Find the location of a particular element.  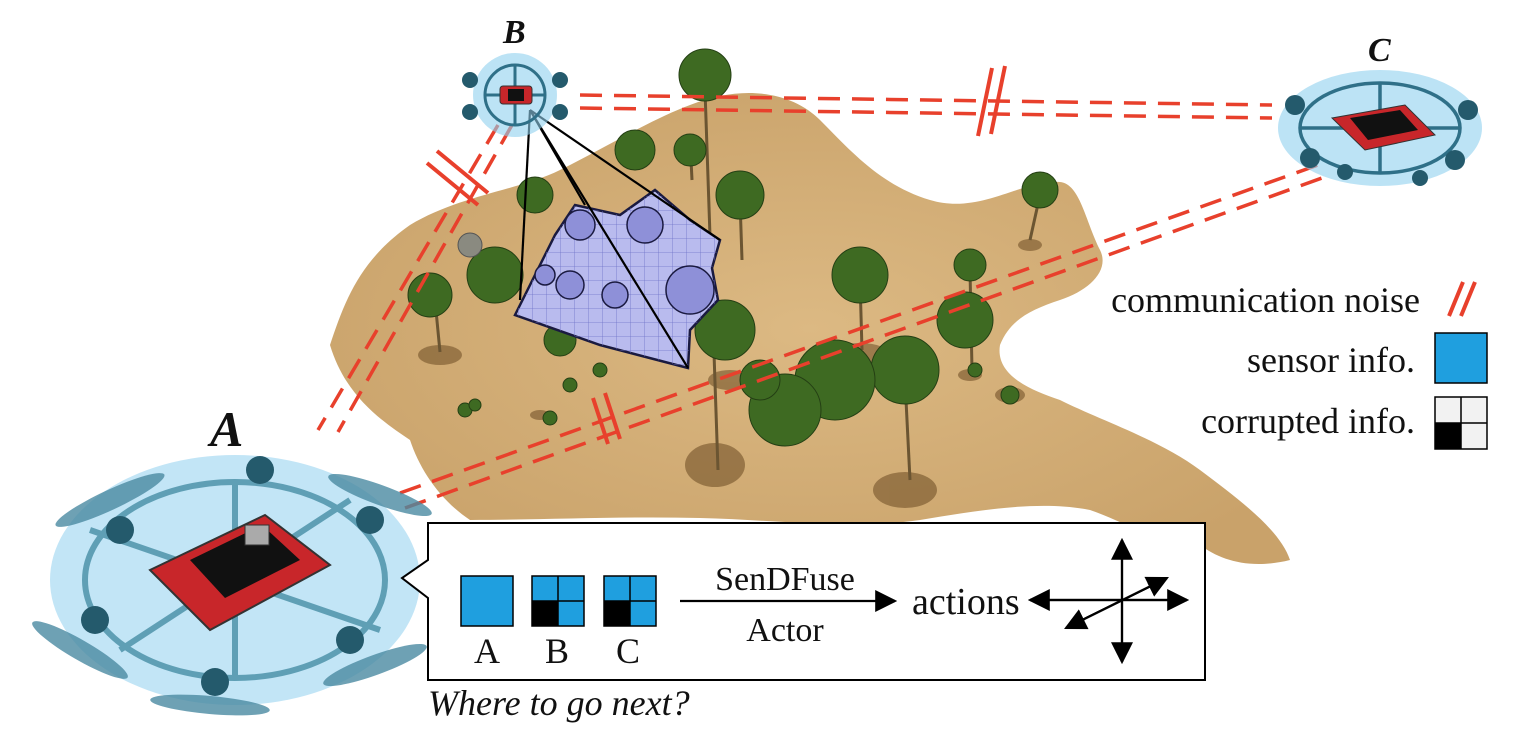

legend-noise-label: communication noise is located at coordinates (1265, 300).